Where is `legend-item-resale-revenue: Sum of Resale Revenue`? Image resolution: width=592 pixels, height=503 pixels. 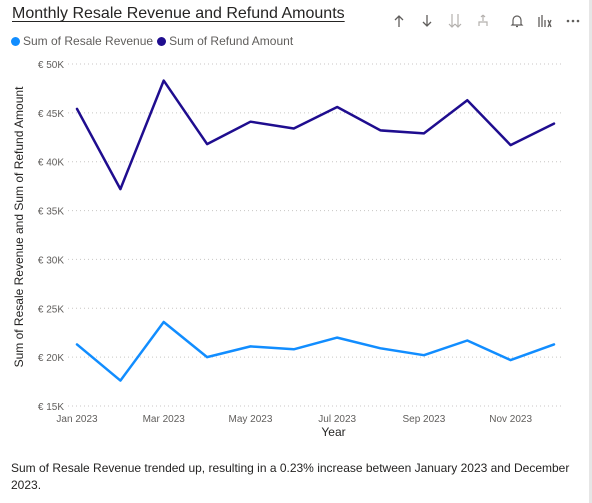 legend-item-resale-revenue: Sum of Resale Revenue is located at coordinates (82, 41).